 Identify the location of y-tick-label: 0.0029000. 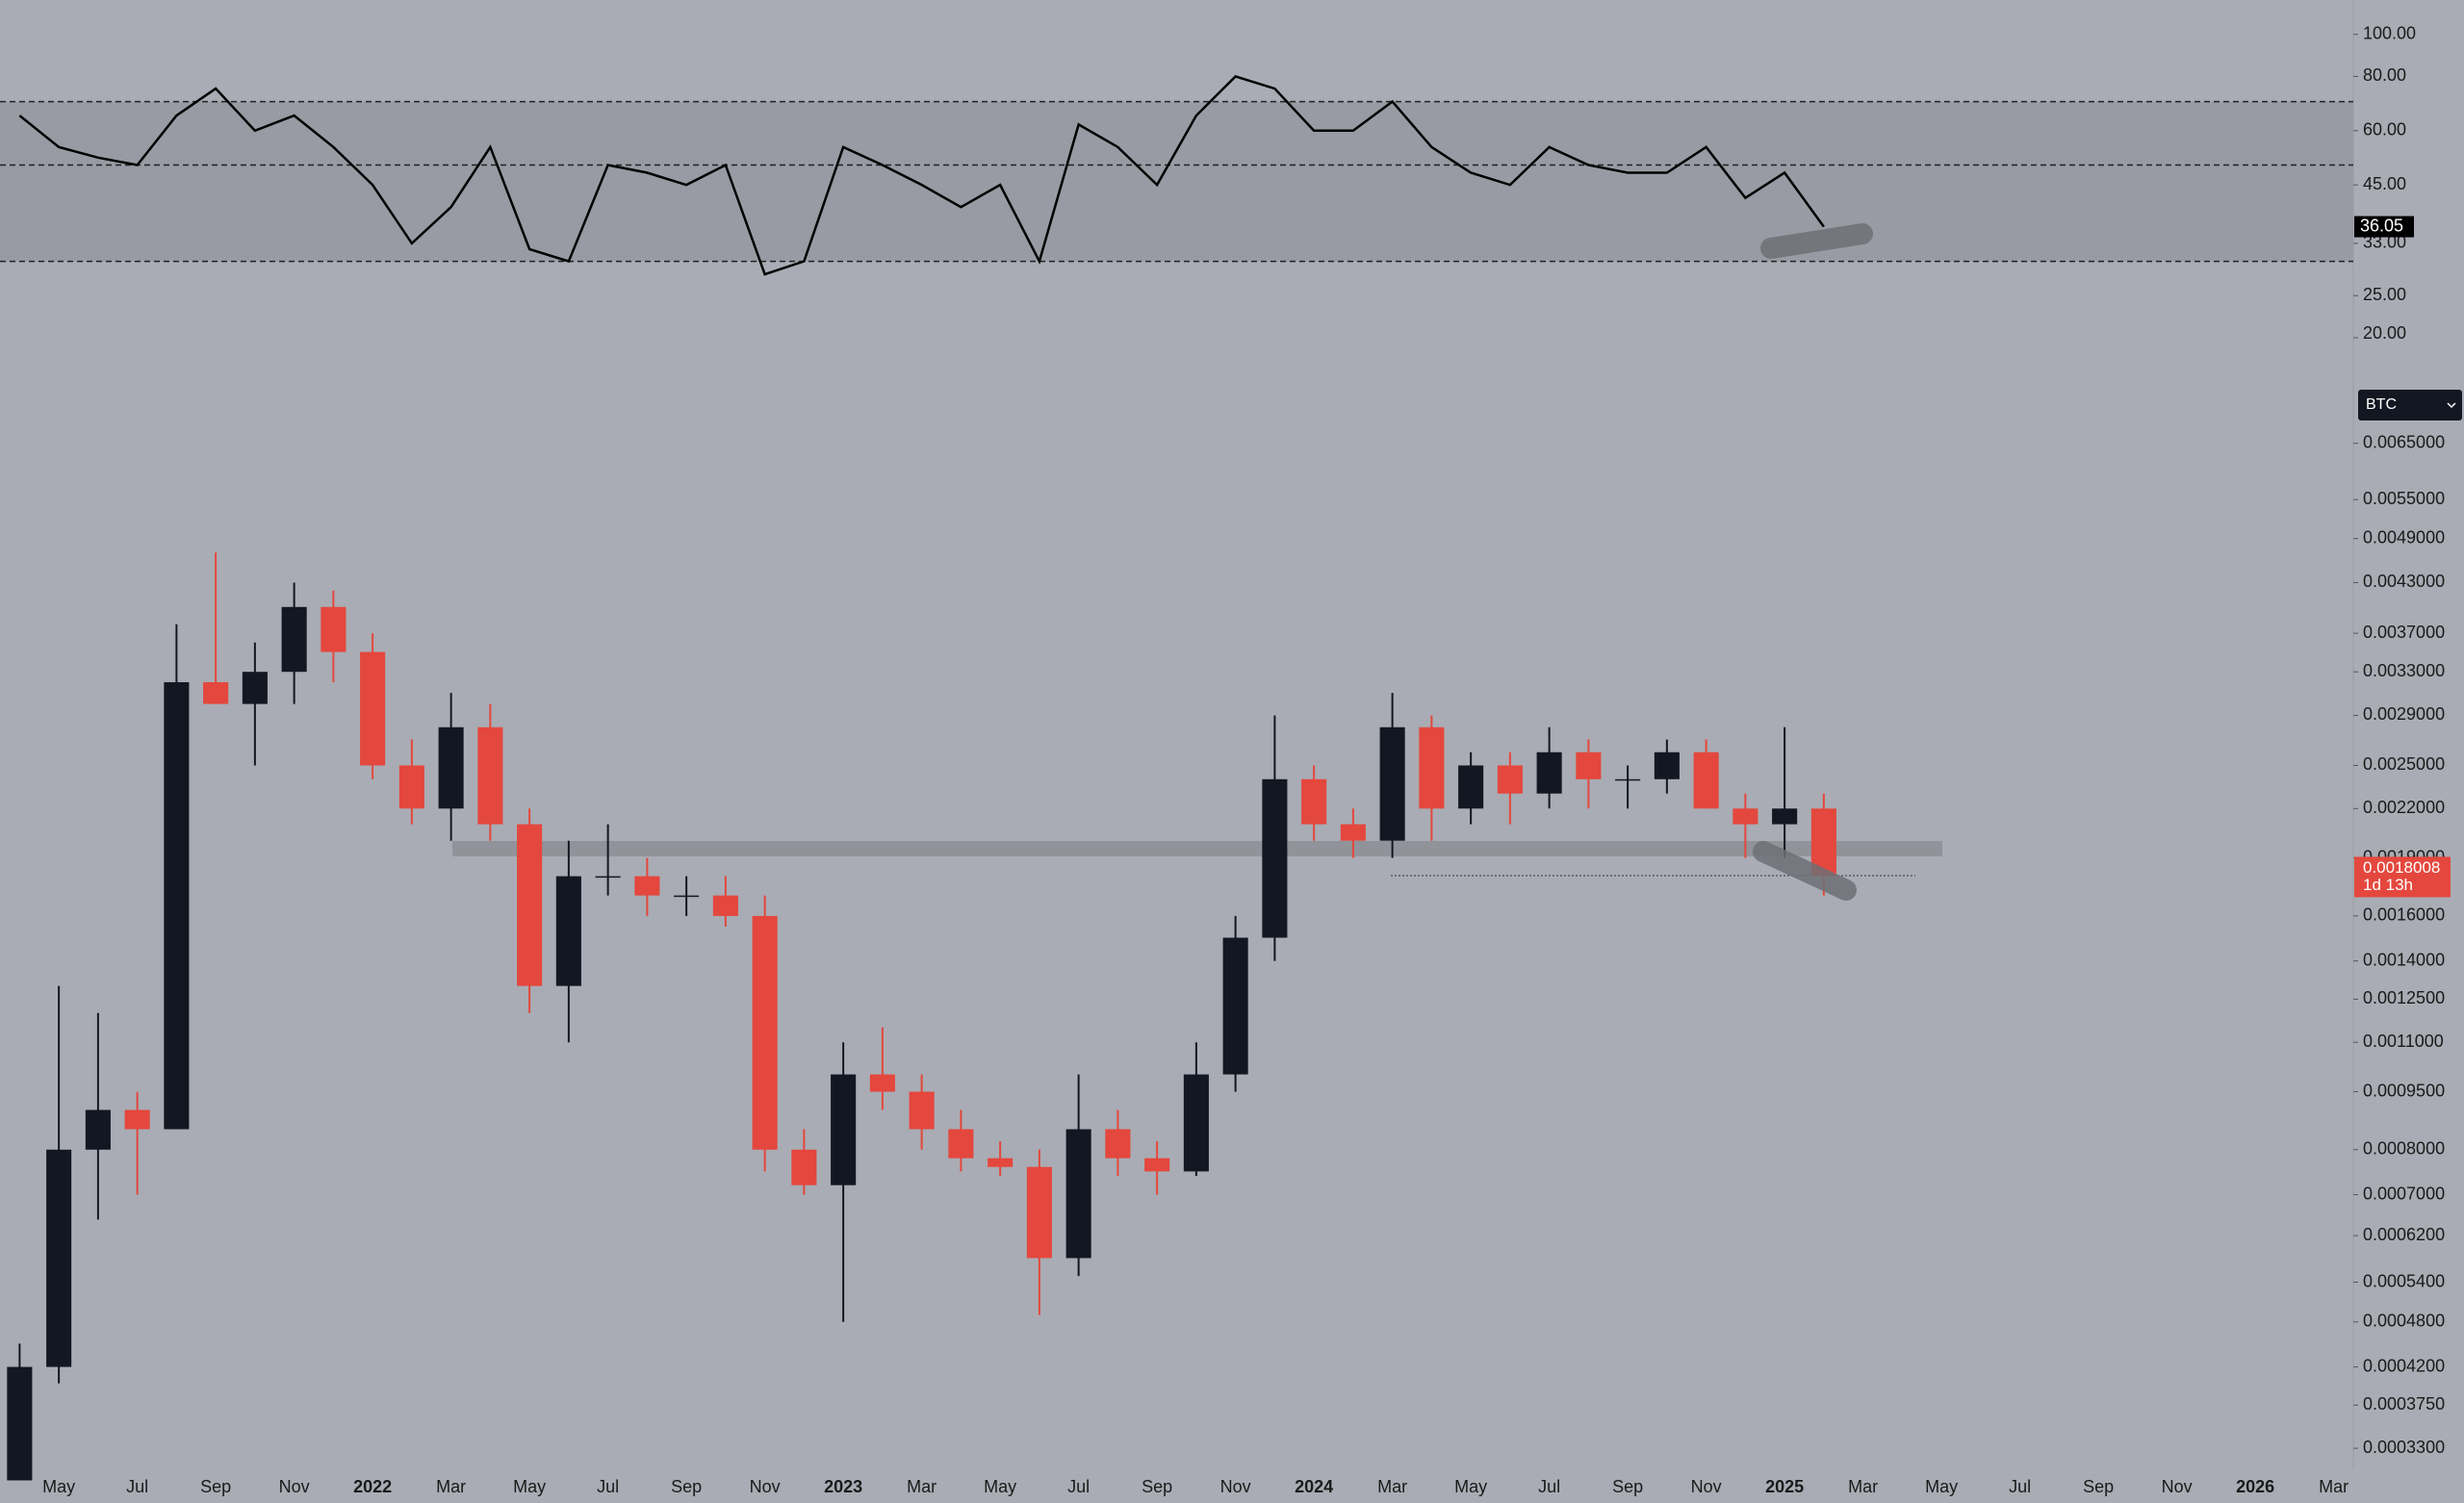
(2404, 714).